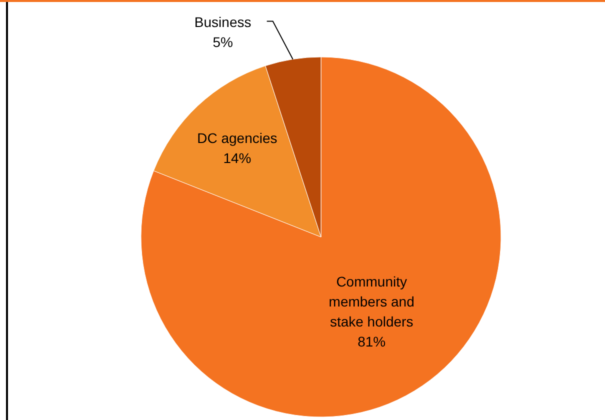  What do you see at coordinates (223, 22) in the screenshot?
I see `slice-label: Business` at bounding box center [223, 22].